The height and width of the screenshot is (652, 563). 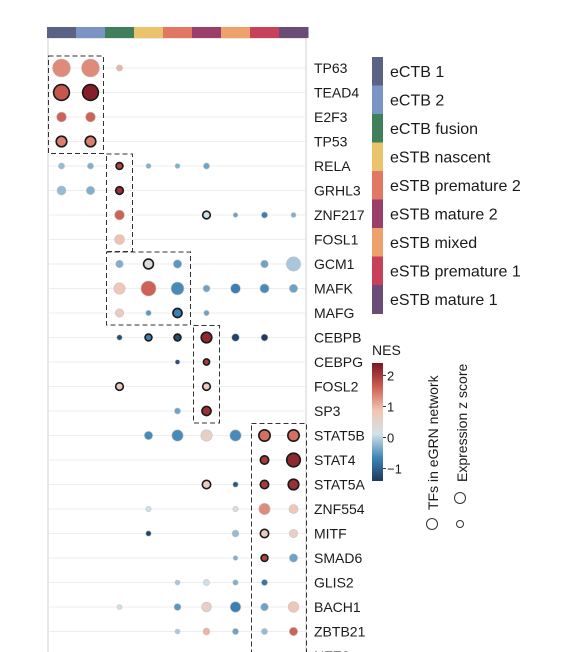 What do you see at coordinates (339, 485) in the screenshot?
I see `row-label: STAT5A` at bounding box center [339, 485].